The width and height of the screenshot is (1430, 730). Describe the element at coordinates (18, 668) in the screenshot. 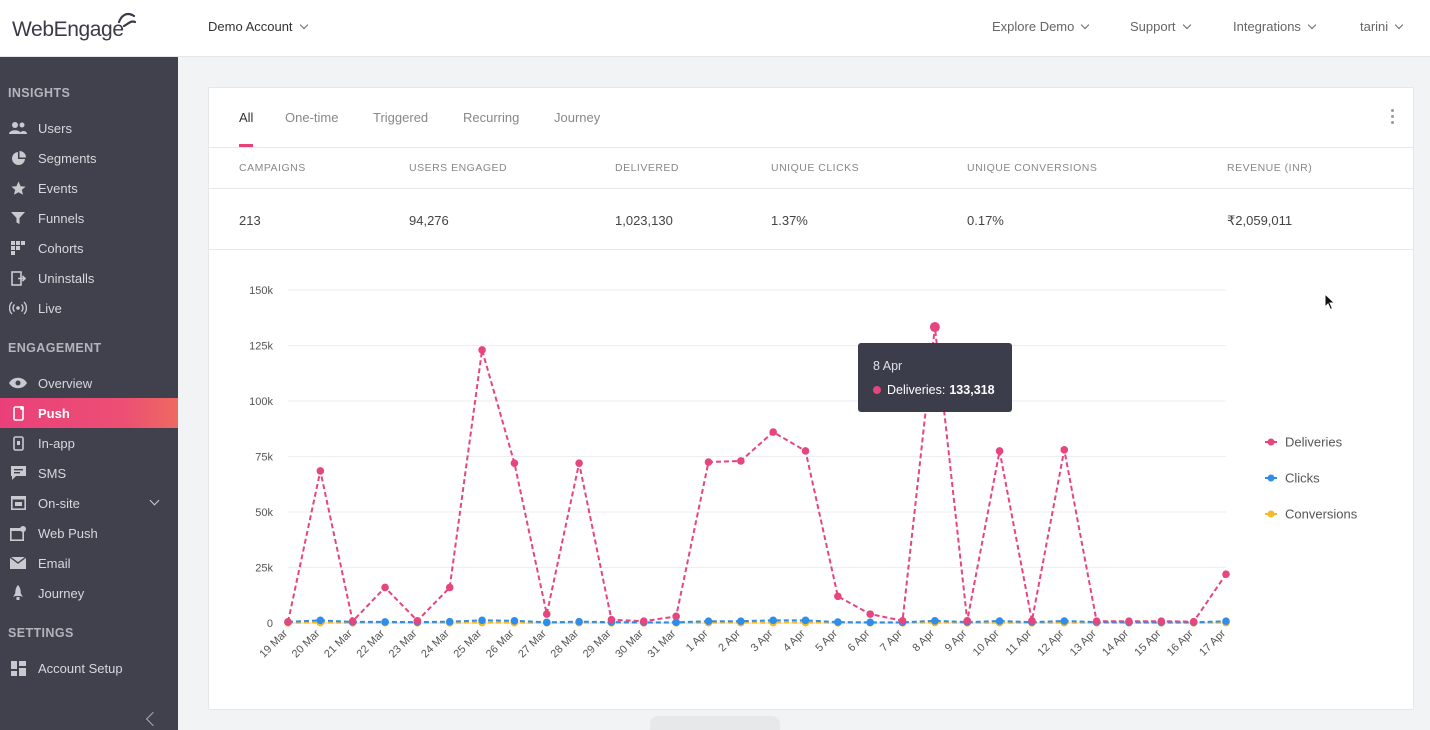

I see `dashboard-icon` at that location.